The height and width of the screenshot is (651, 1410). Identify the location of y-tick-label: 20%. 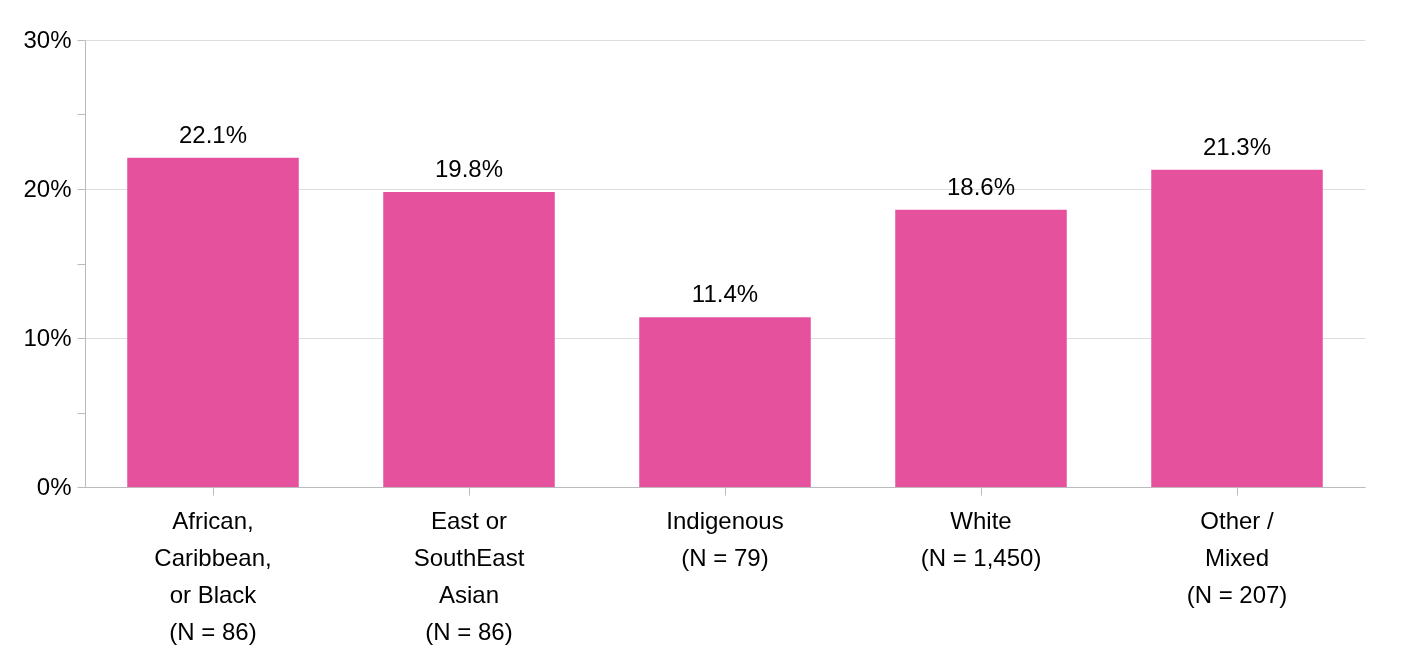
(47, 188).